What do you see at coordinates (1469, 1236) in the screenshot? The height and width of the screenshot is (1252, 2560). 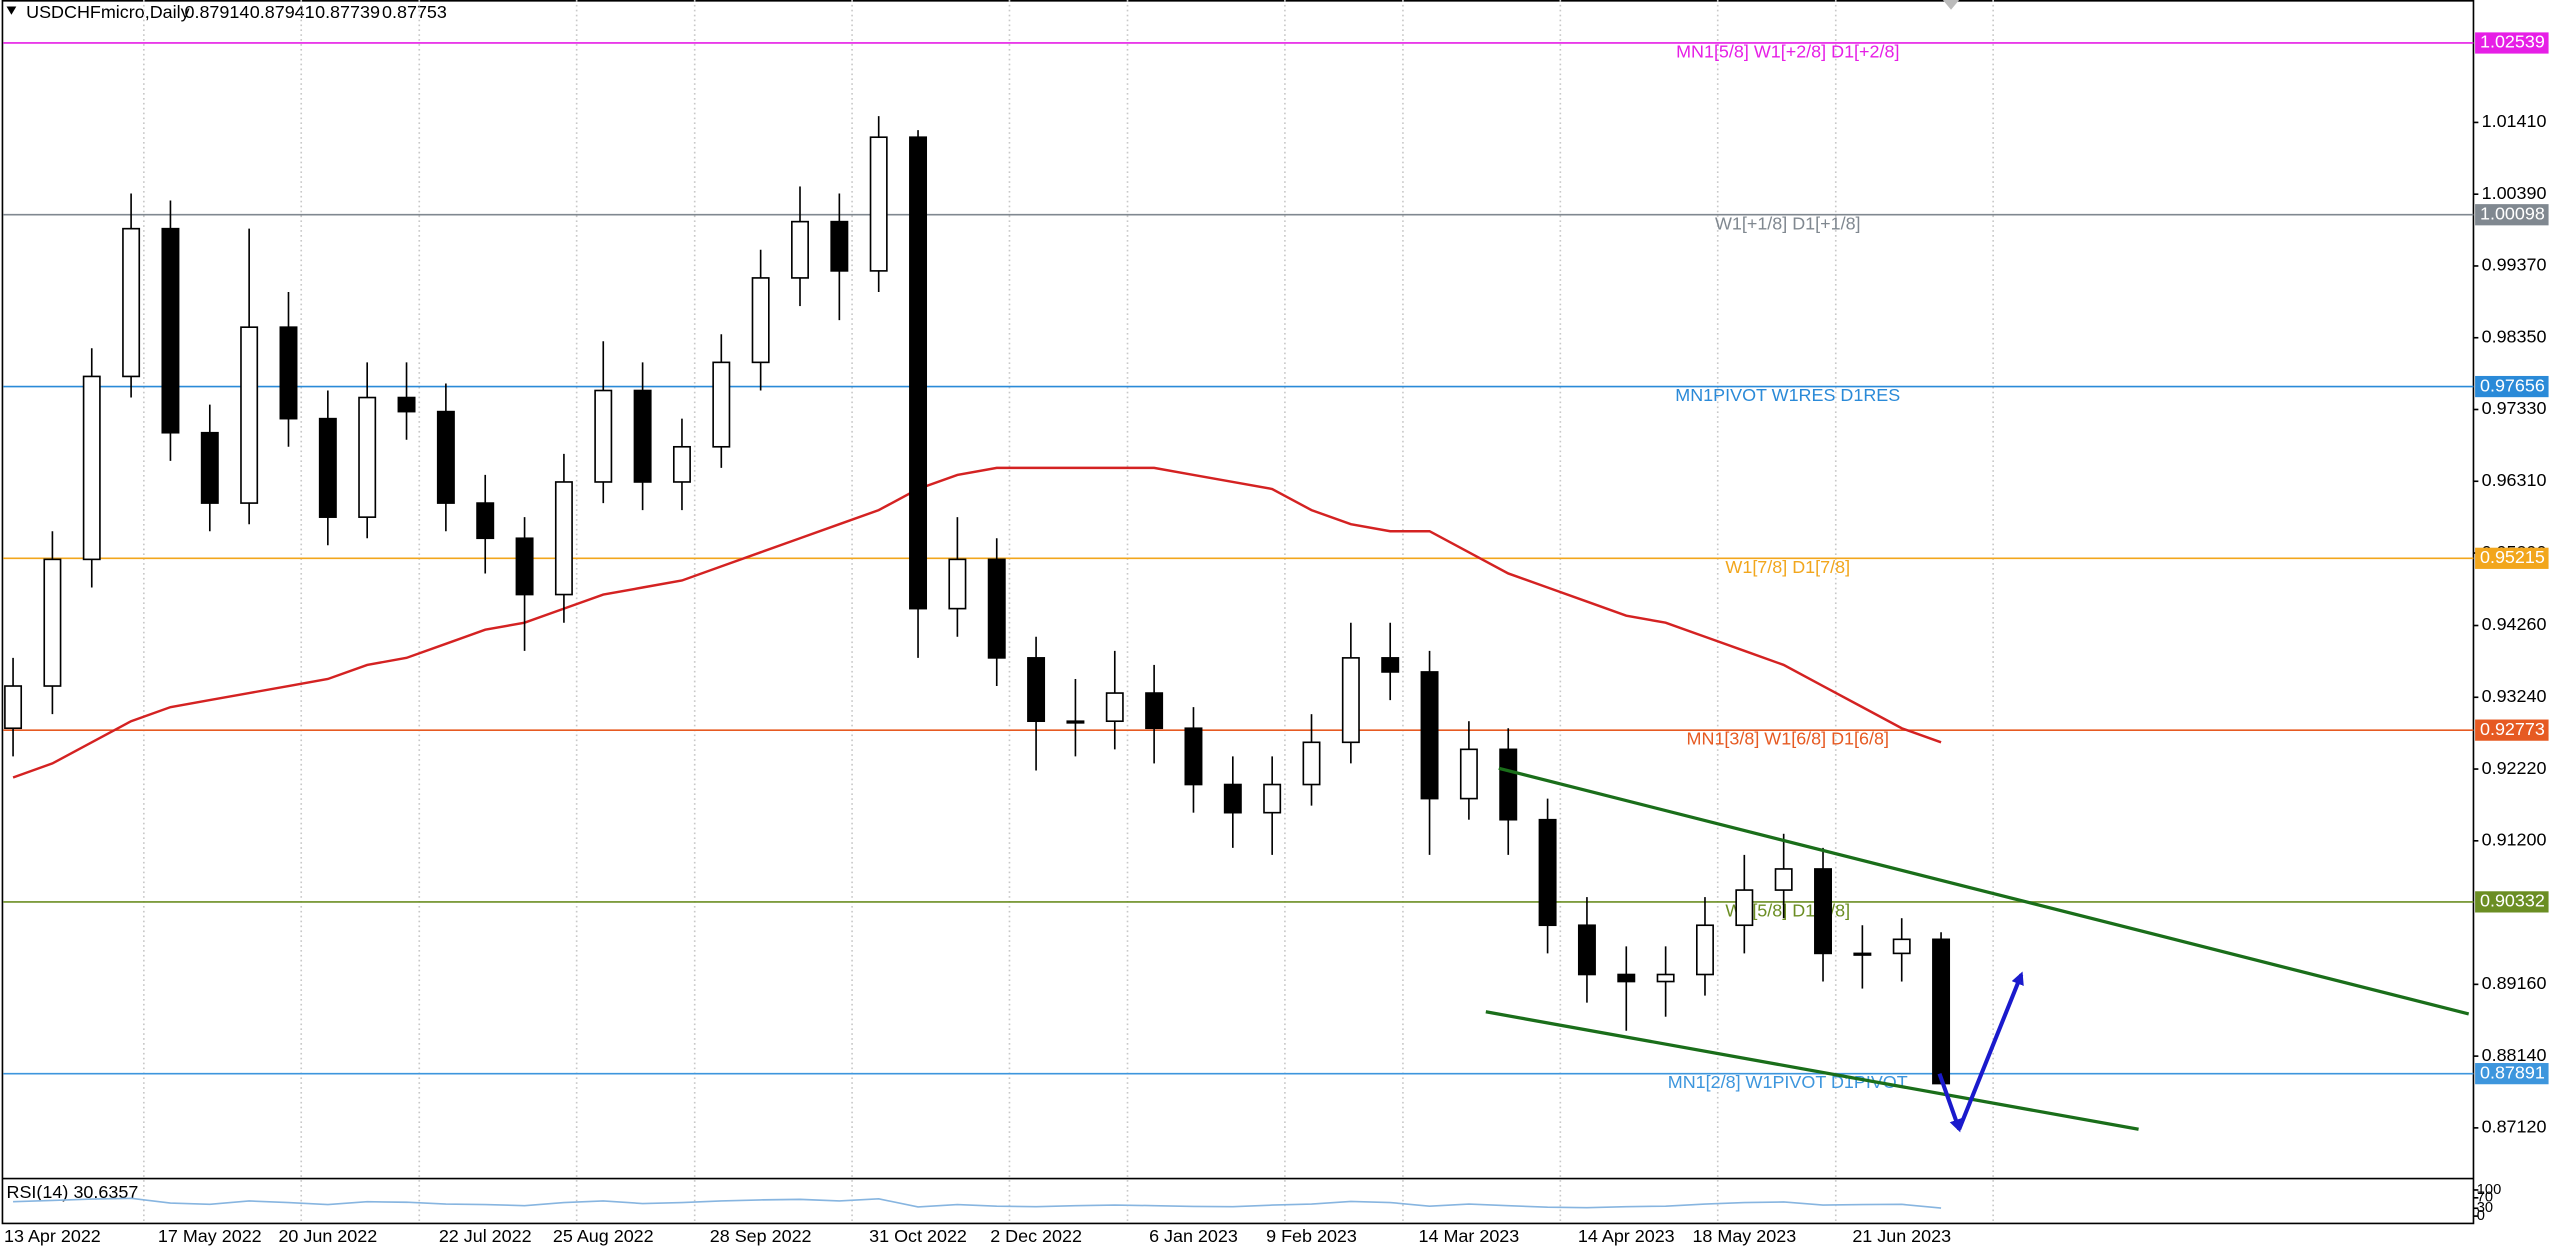 I see `x-tick-label: 14 Mar 2023` at bounding box center [1469, 1236].